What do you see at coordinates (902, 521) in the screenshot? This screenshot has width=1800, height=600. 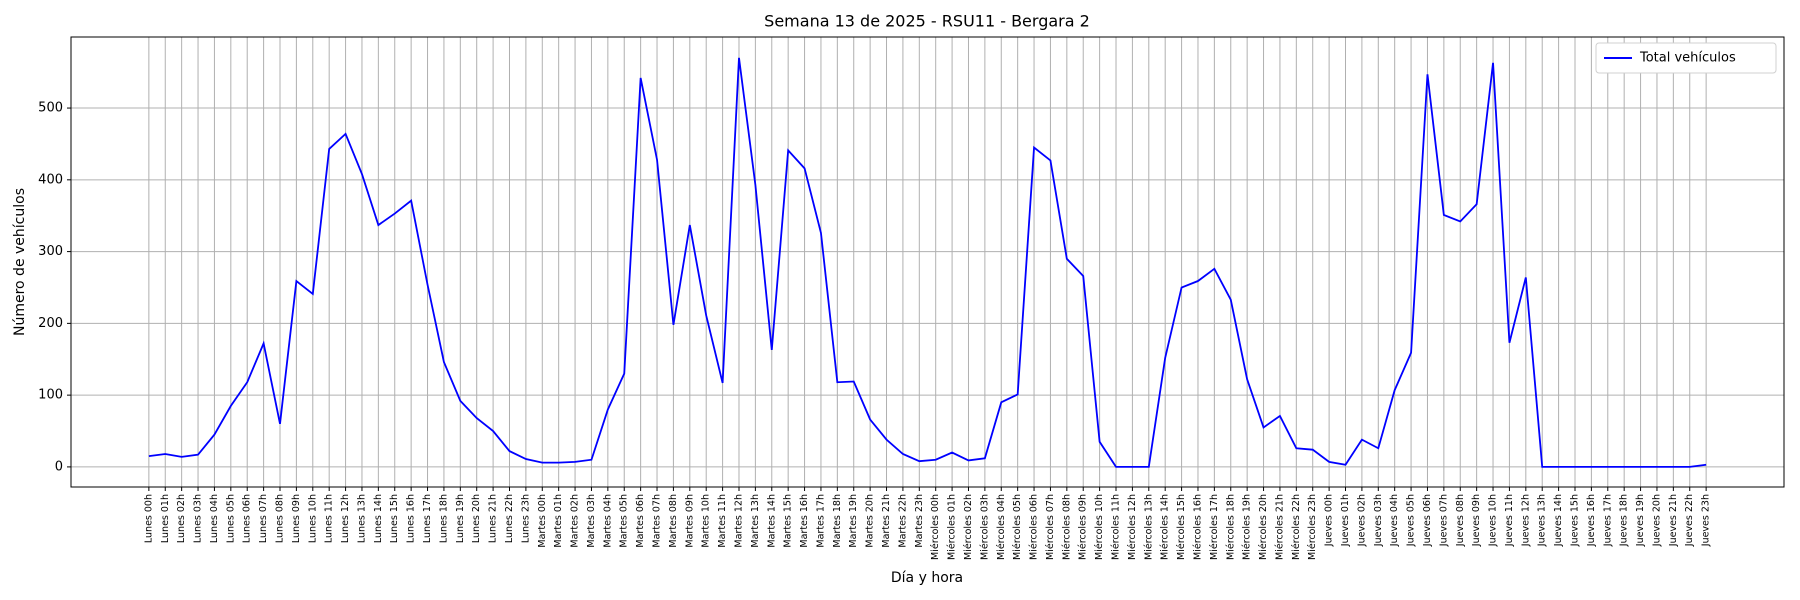 I see `x-tick-label: Martes 22h` at bounding box center [902, 521].